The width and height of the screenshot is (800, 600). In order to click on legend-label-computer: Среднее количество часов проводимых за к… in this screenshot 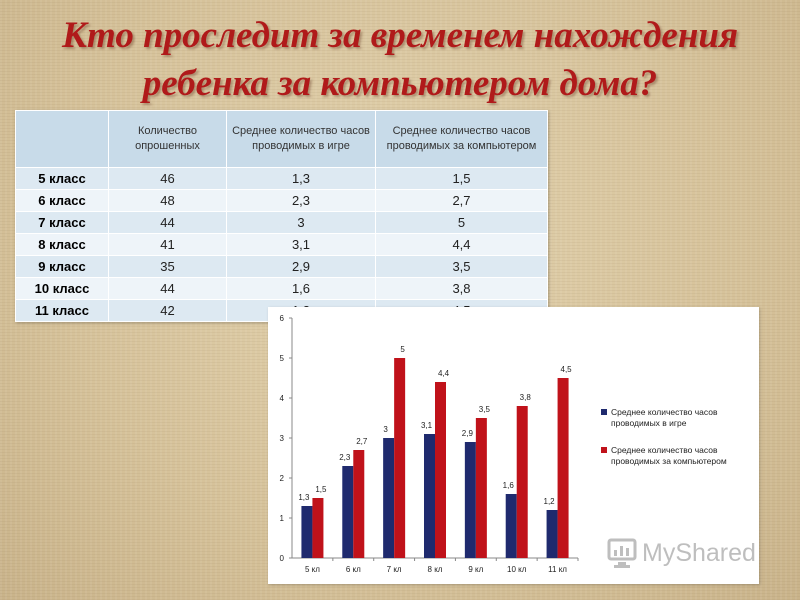, I will do `click(669, 455)`.